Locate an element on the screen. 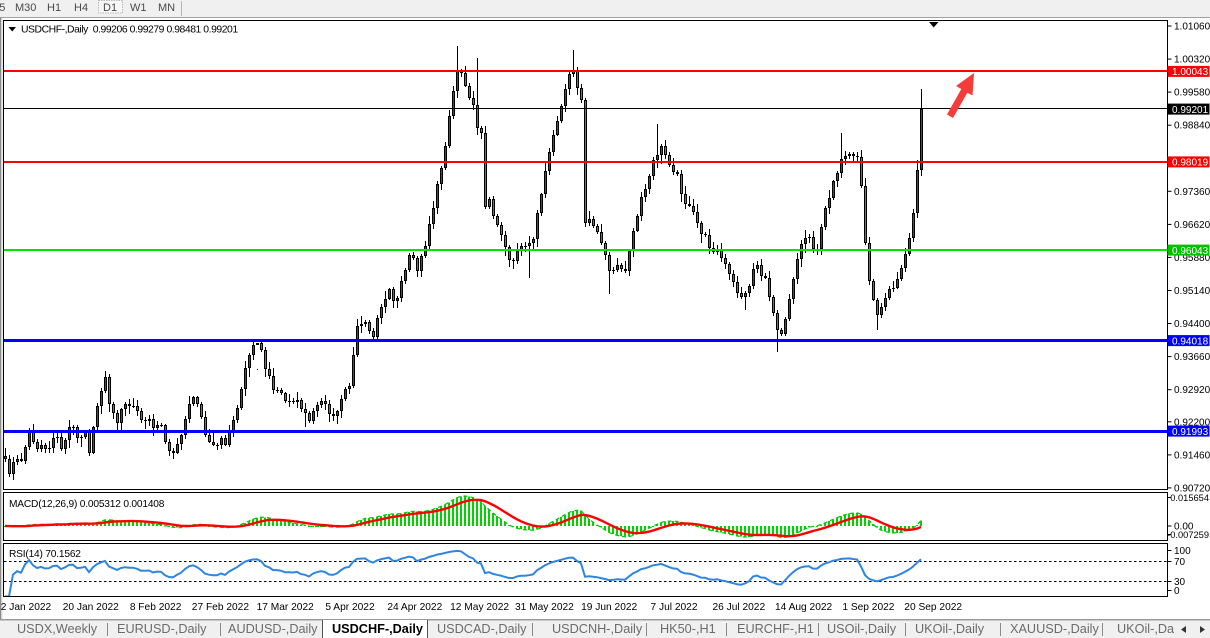 This screenshot has width=1210, height=638. svg-text: 0.00 is located at coordinates (1184, 527).